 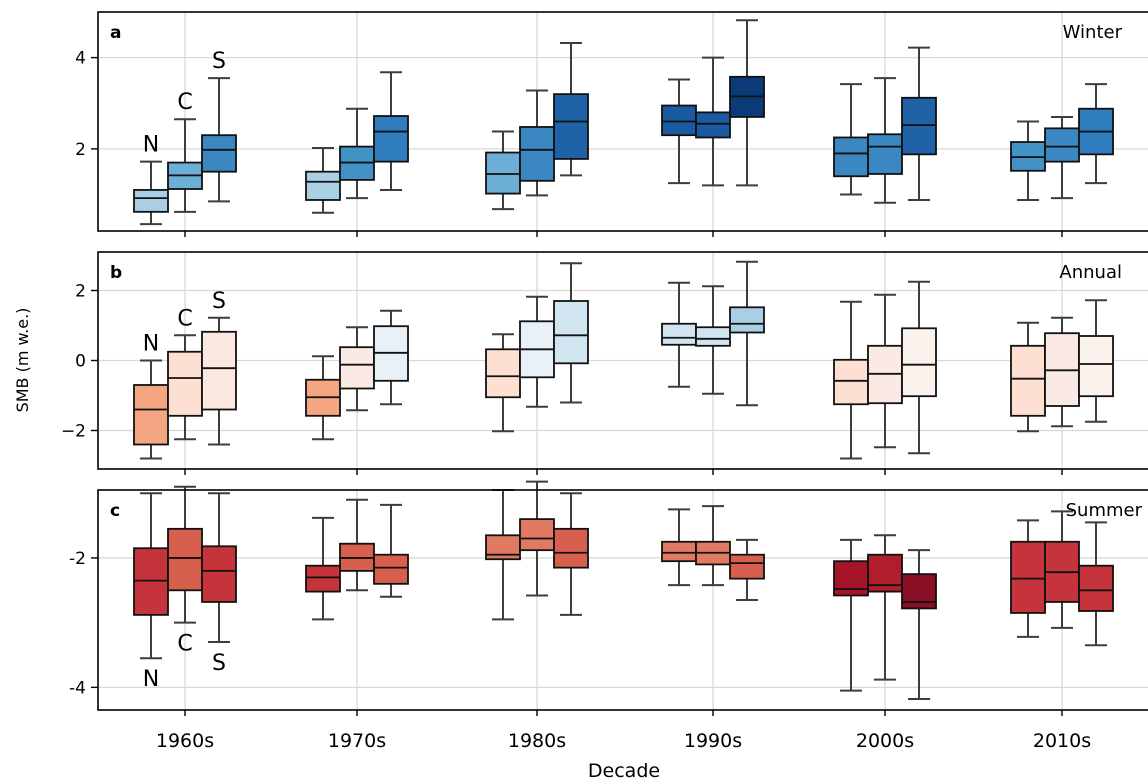 What do you see at coordinates (77, 559) in the screenshot?
I see `y-tick-label: -2` at bounding box center [77, 559].